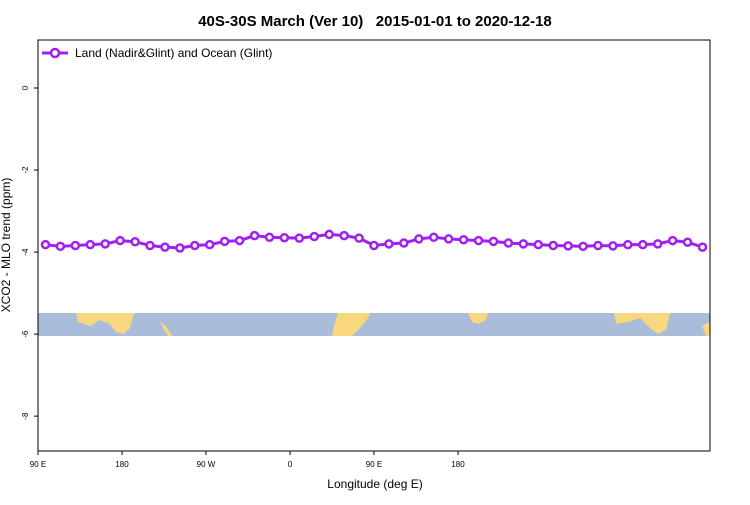  I want to click on legend-marker, so click(55, 53).